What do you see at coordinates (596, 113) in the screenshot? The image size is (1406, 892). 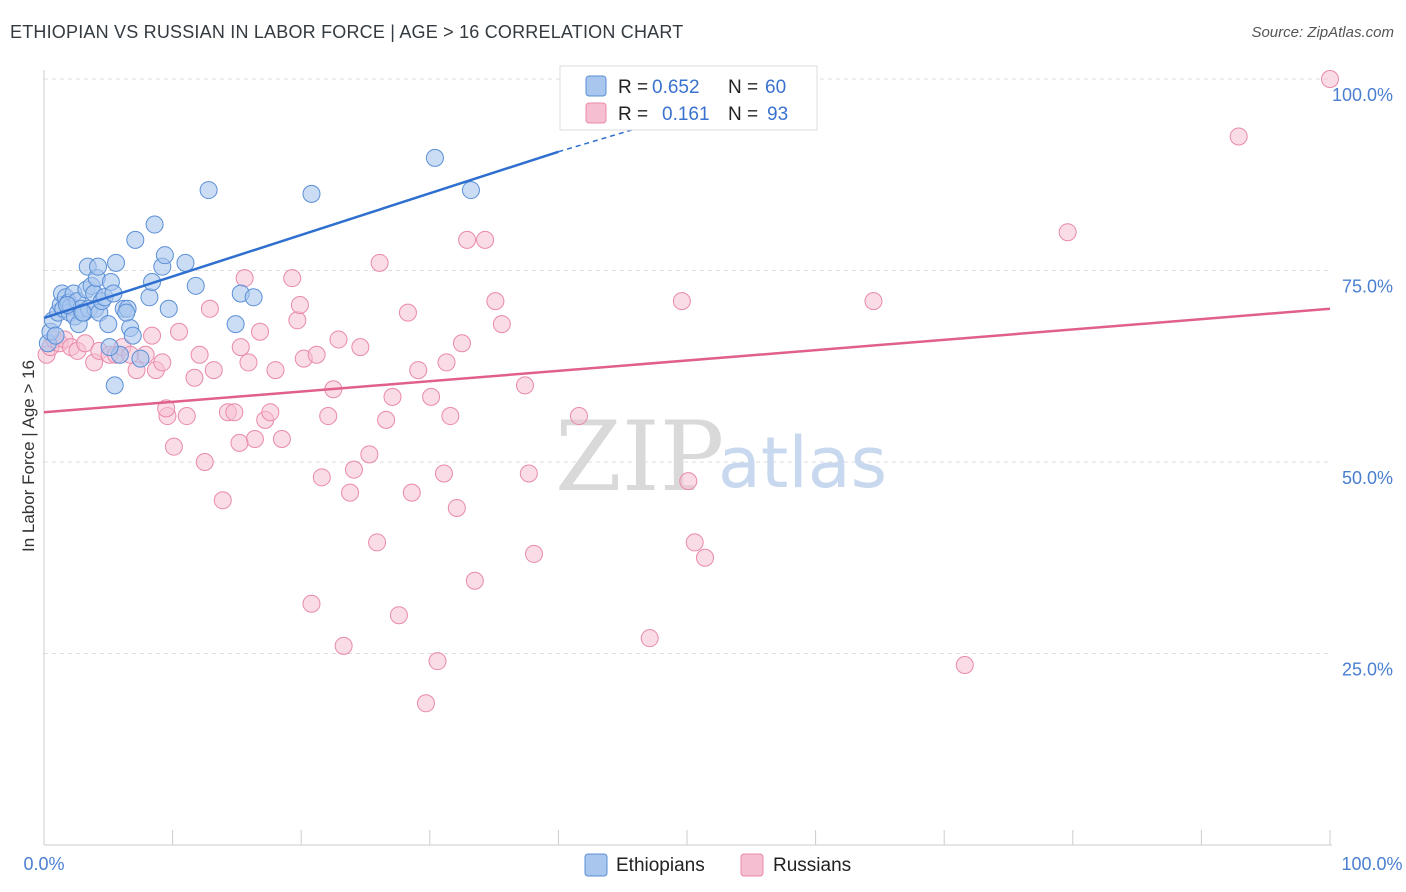 I see `legend-swatch-russians` at bounding box center [596, 113].